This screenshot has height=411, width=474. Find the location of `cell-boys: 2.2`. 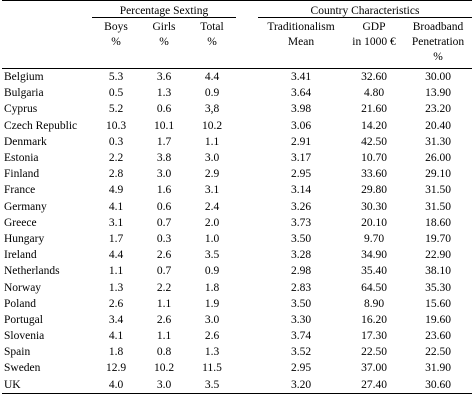

cell-boys: 2.2 is located at coordinates (116, 158).